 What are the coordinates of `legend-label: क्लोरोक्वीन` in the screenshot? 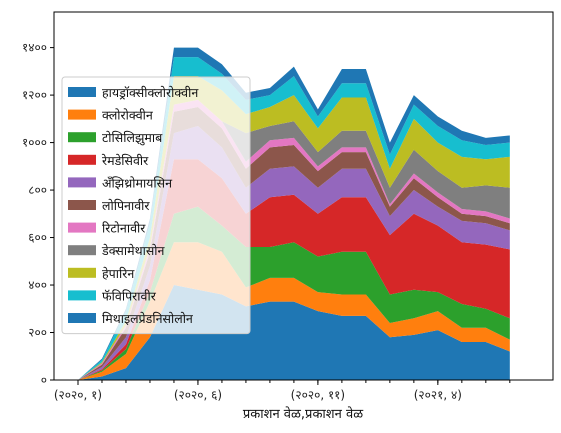 It's located at (128, 115).